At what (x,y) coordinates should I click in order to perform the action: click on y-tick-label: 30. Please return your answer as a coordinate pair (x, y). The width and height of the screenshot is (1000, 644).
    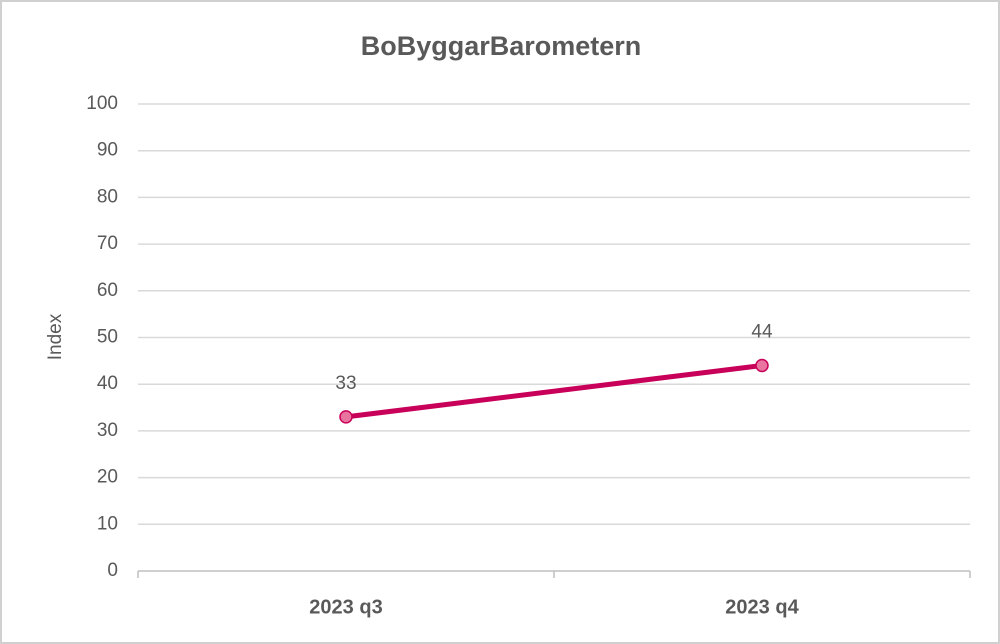
    Looking at the image, I should click on (107, 430).